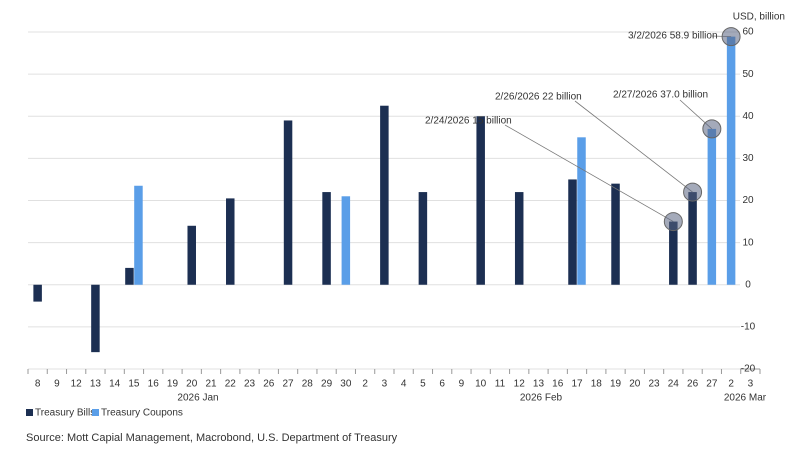  Describe the element at coordinates (134, 384) in the screenshot. I see `x-tick-label: 15` at that location.